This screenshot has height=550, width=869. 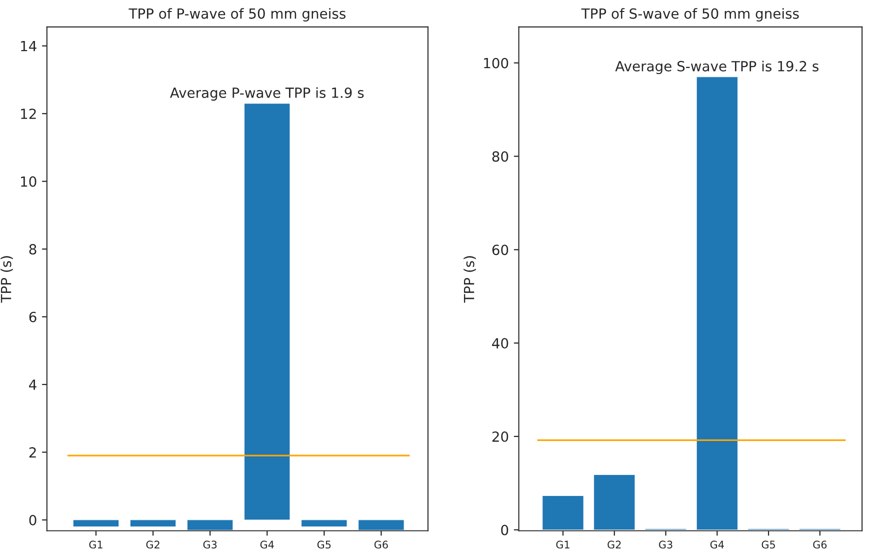 I want to click on y-tick-label: 8, so click(x=32, y=249).